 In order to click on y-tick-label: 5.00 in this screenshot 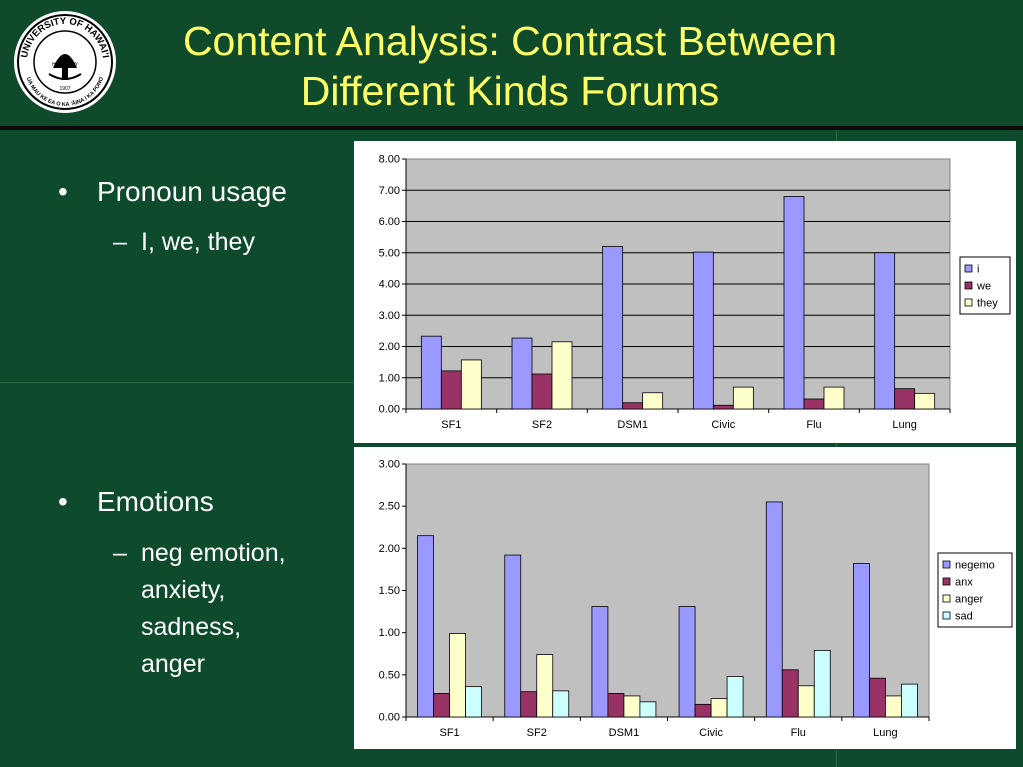, I will do `click(389, 253)`.